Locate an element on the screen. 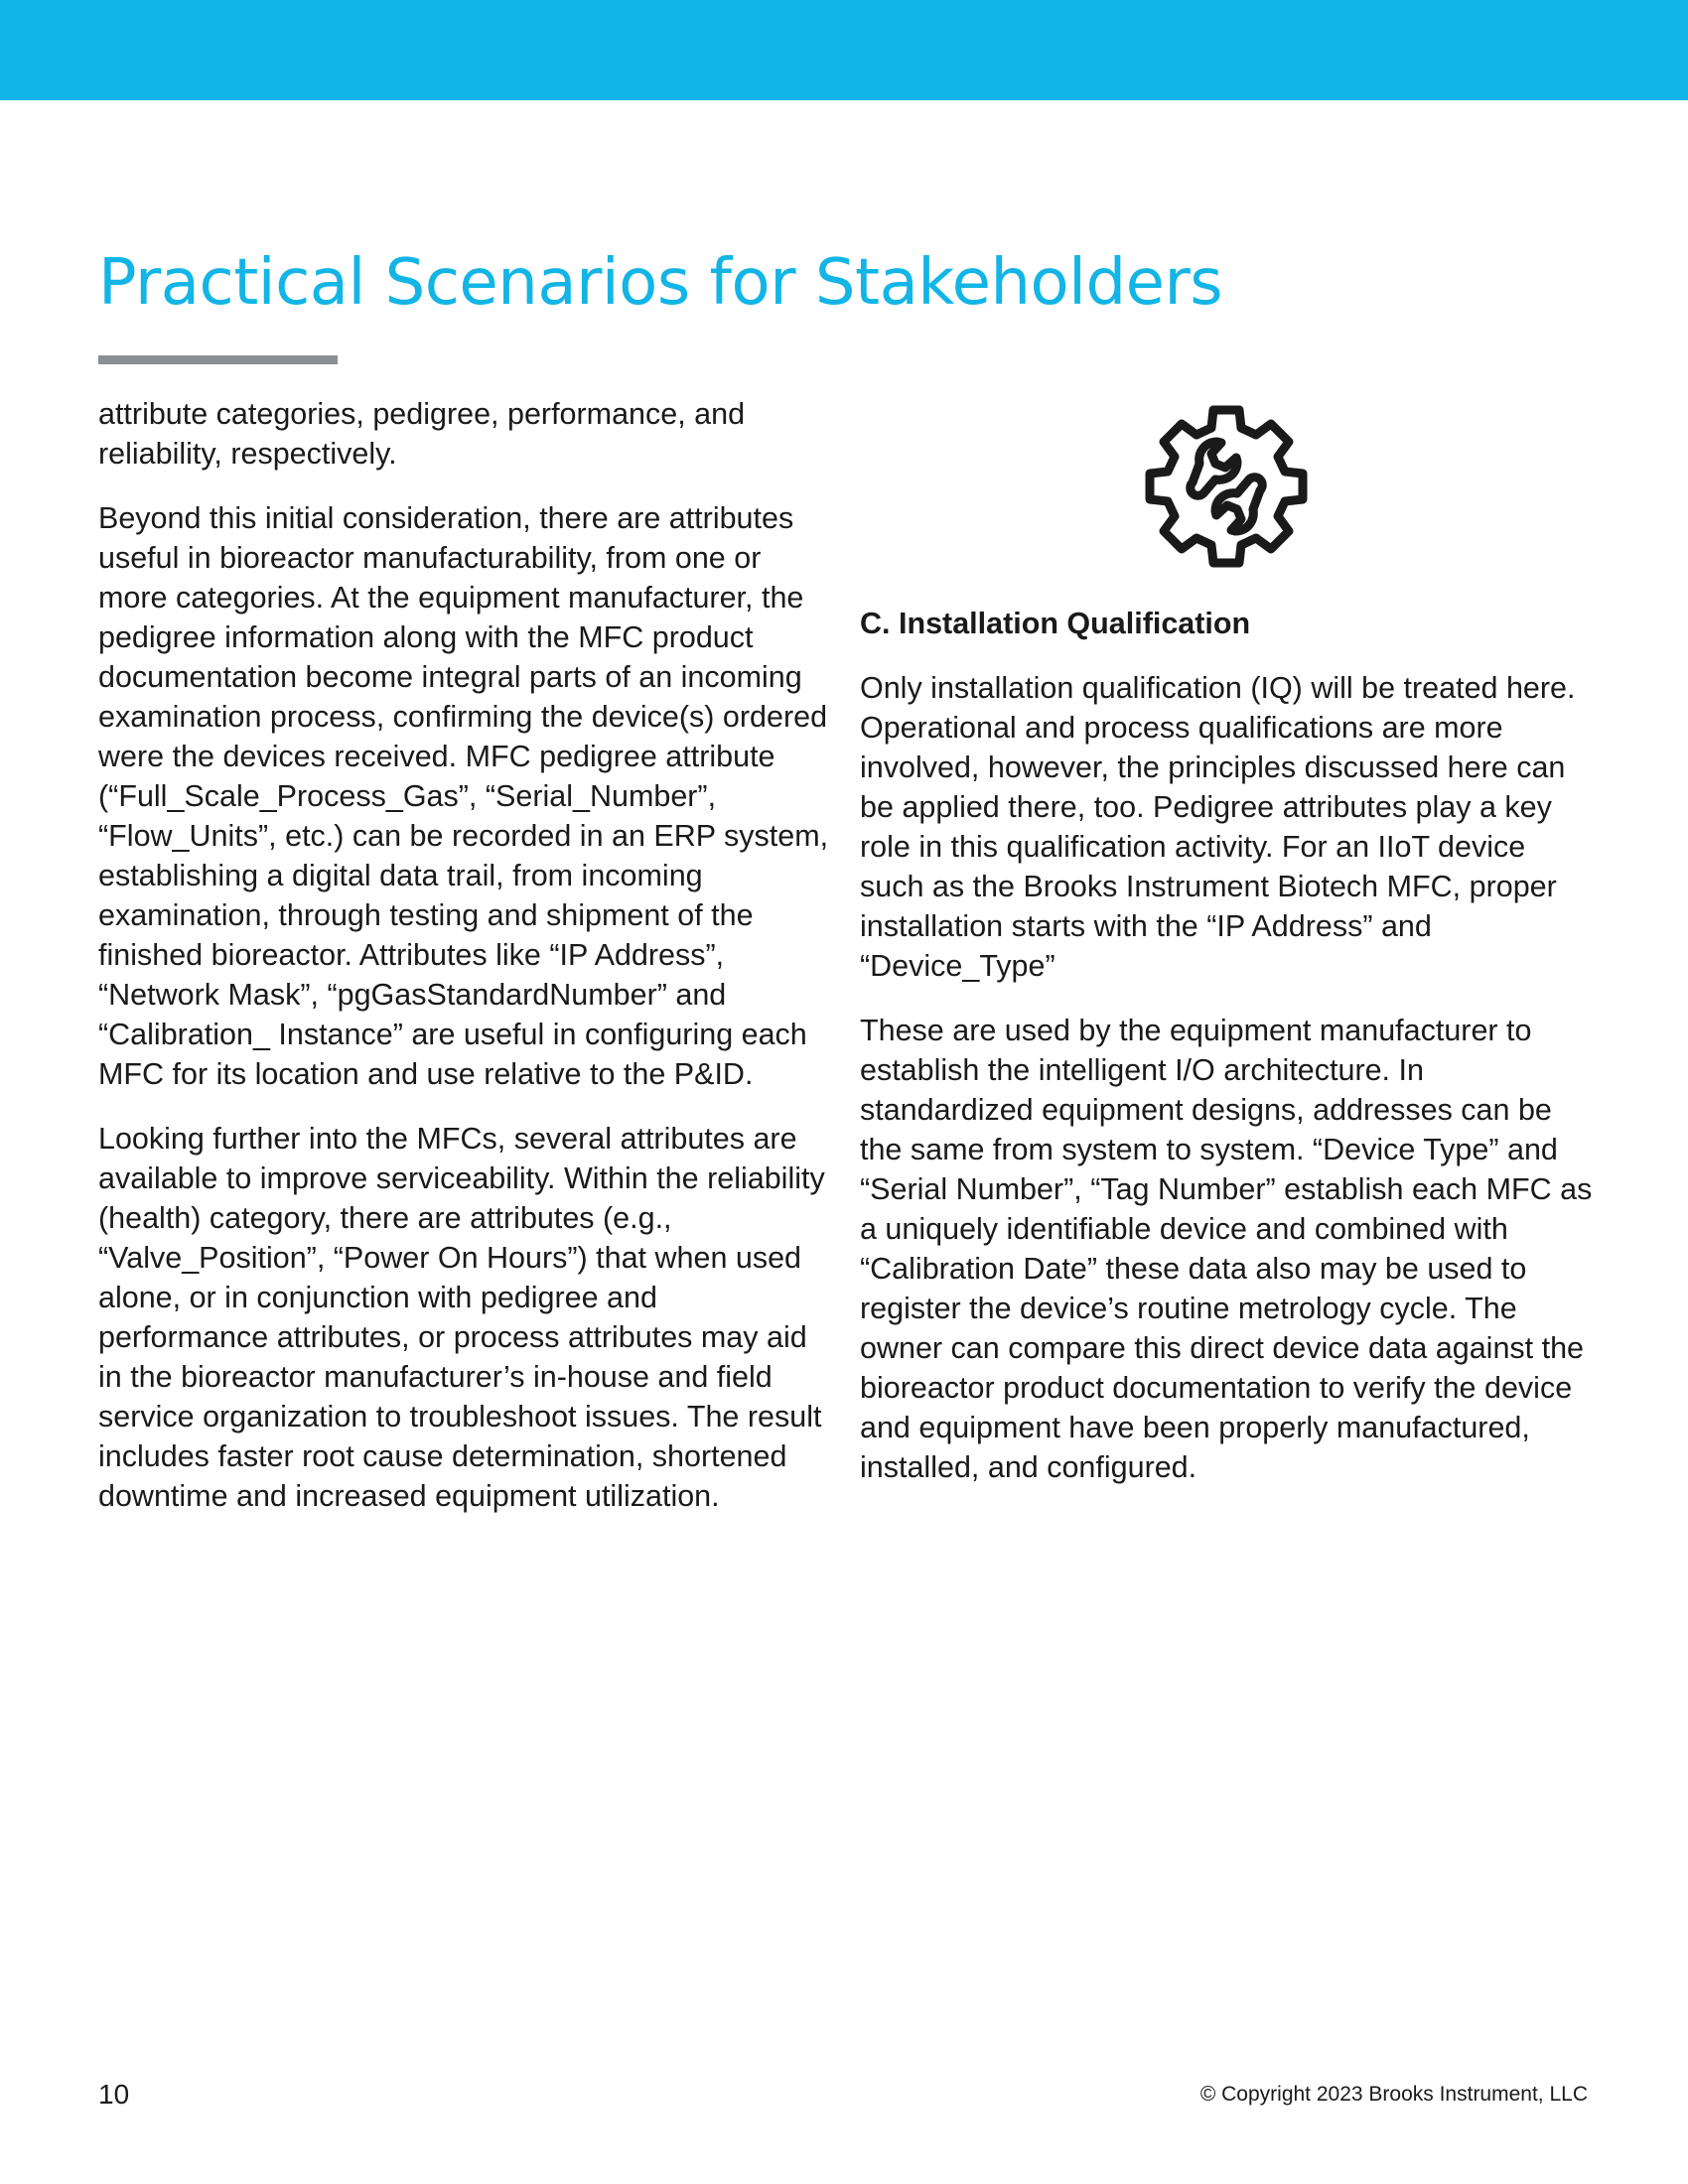 The image size is (1688, 2184). header-band is located at coordinates (844, 50).